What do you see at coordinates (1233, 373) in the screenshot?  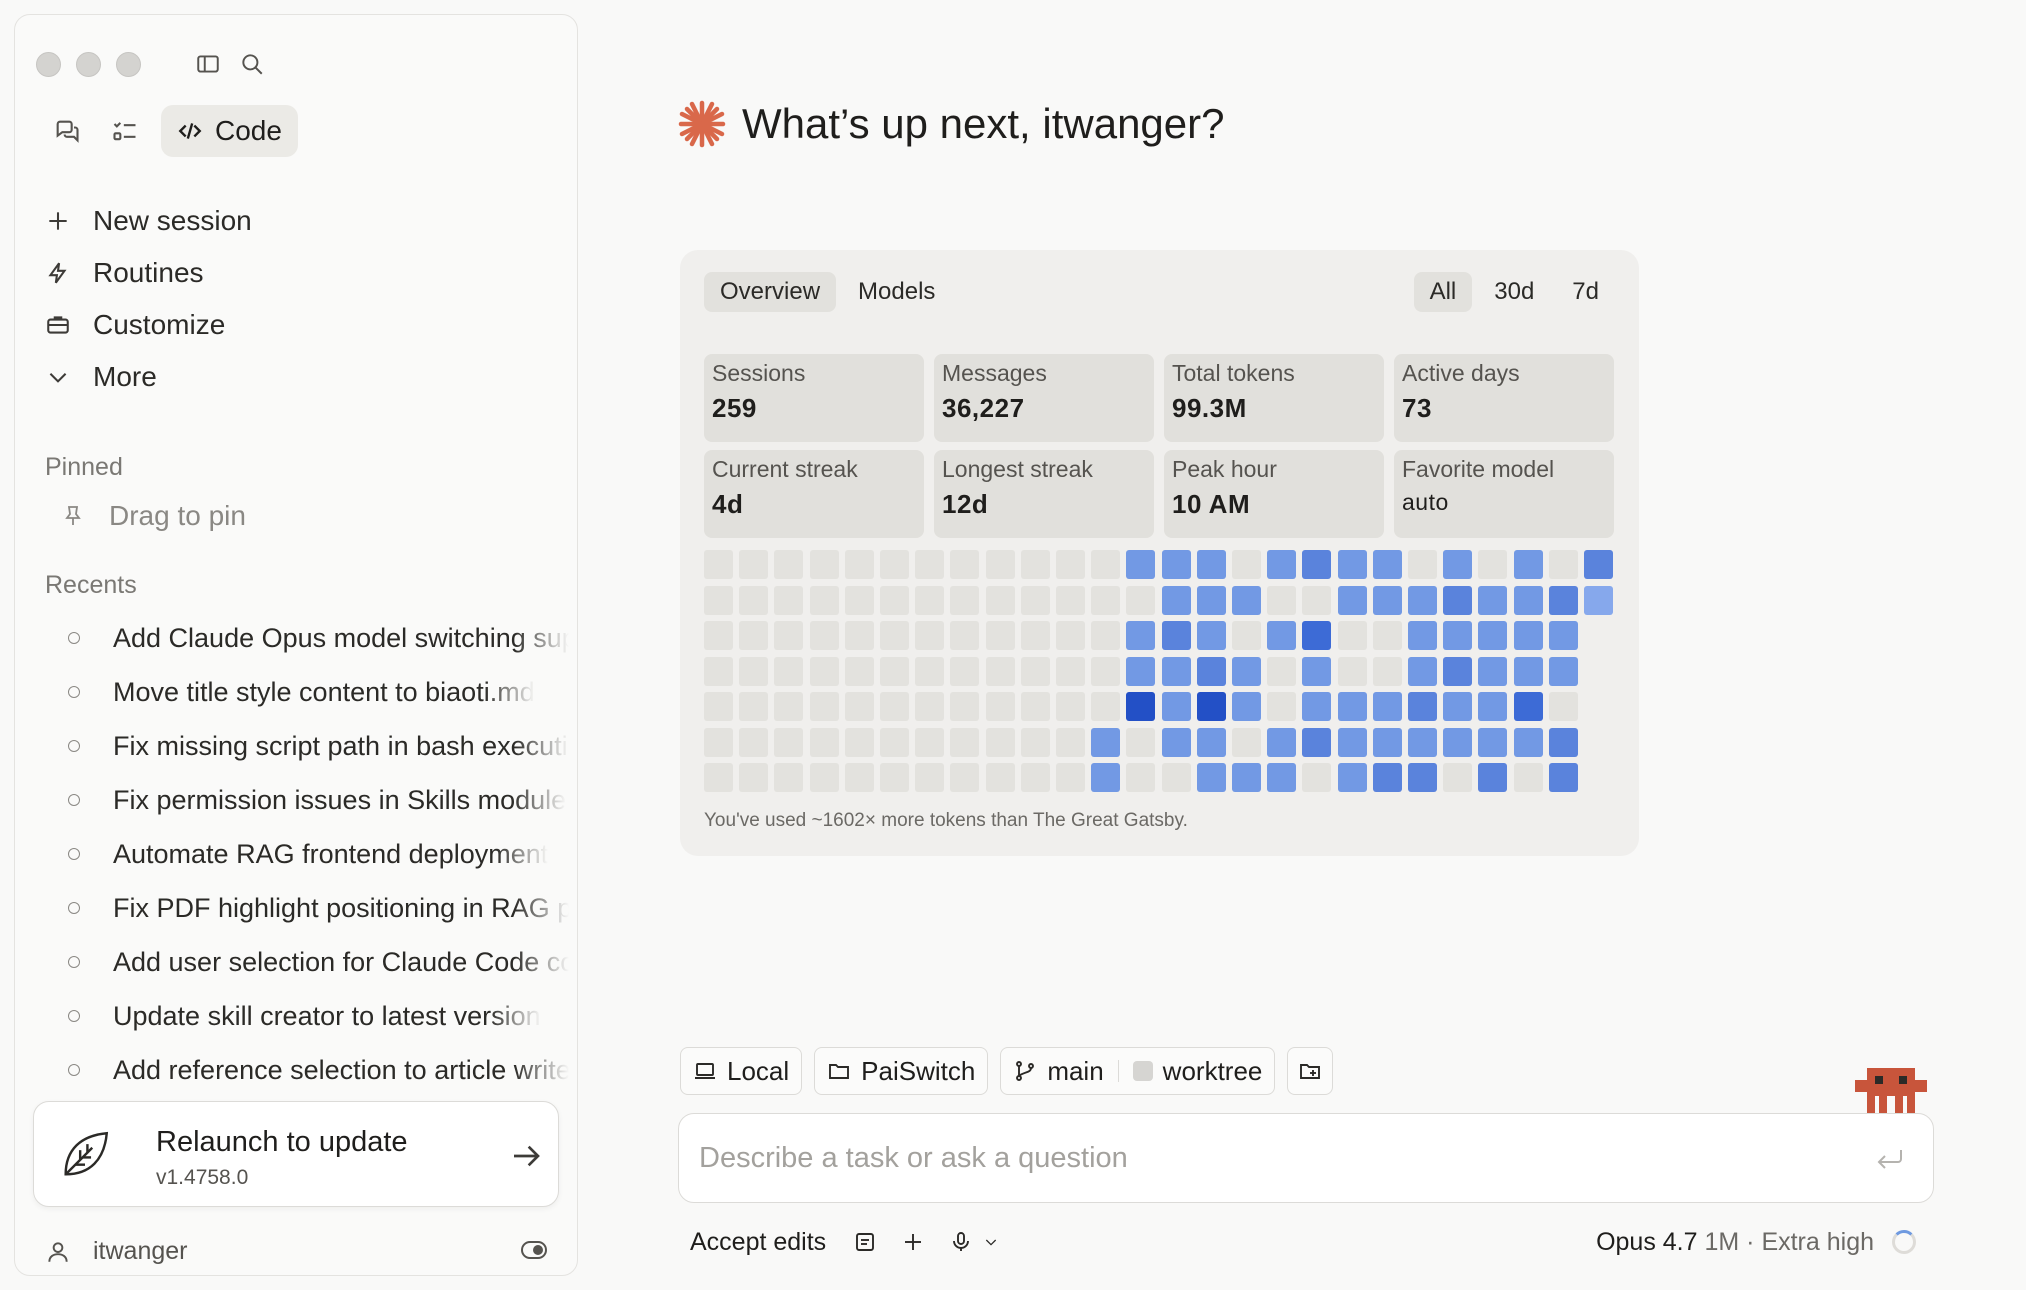 I see `stat-label: Total tokens` at bounding box center [1233, 373].